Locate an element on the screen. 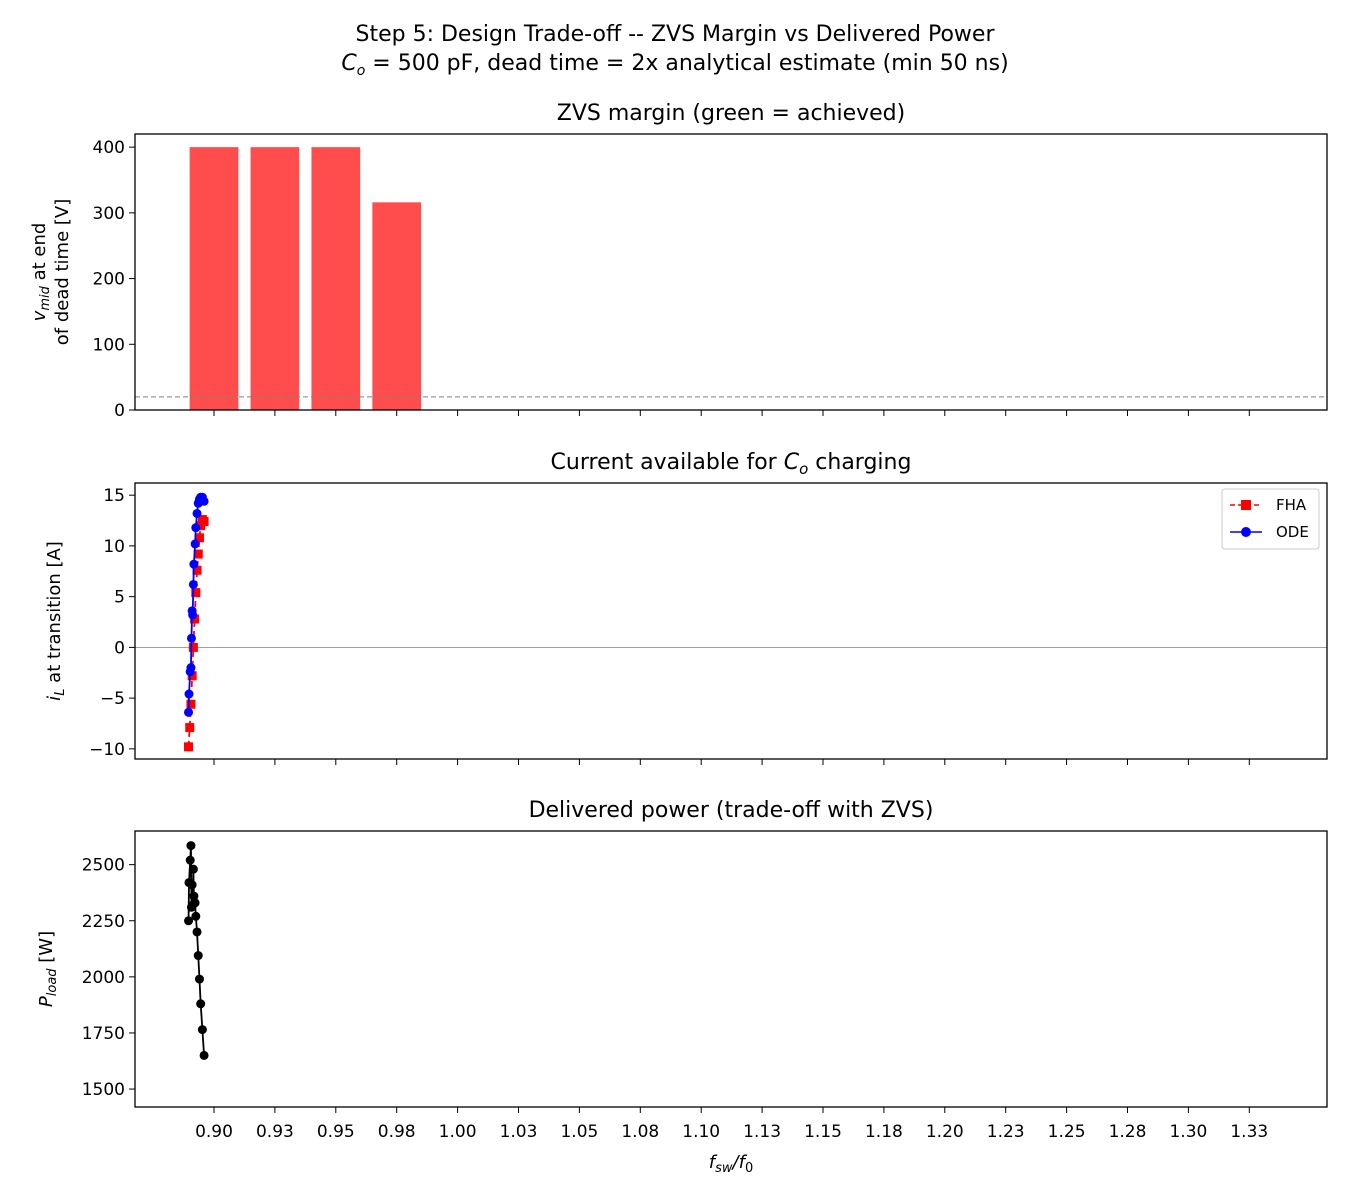  x-tick-label: 0.95 is located at coordinates (336, 1132).